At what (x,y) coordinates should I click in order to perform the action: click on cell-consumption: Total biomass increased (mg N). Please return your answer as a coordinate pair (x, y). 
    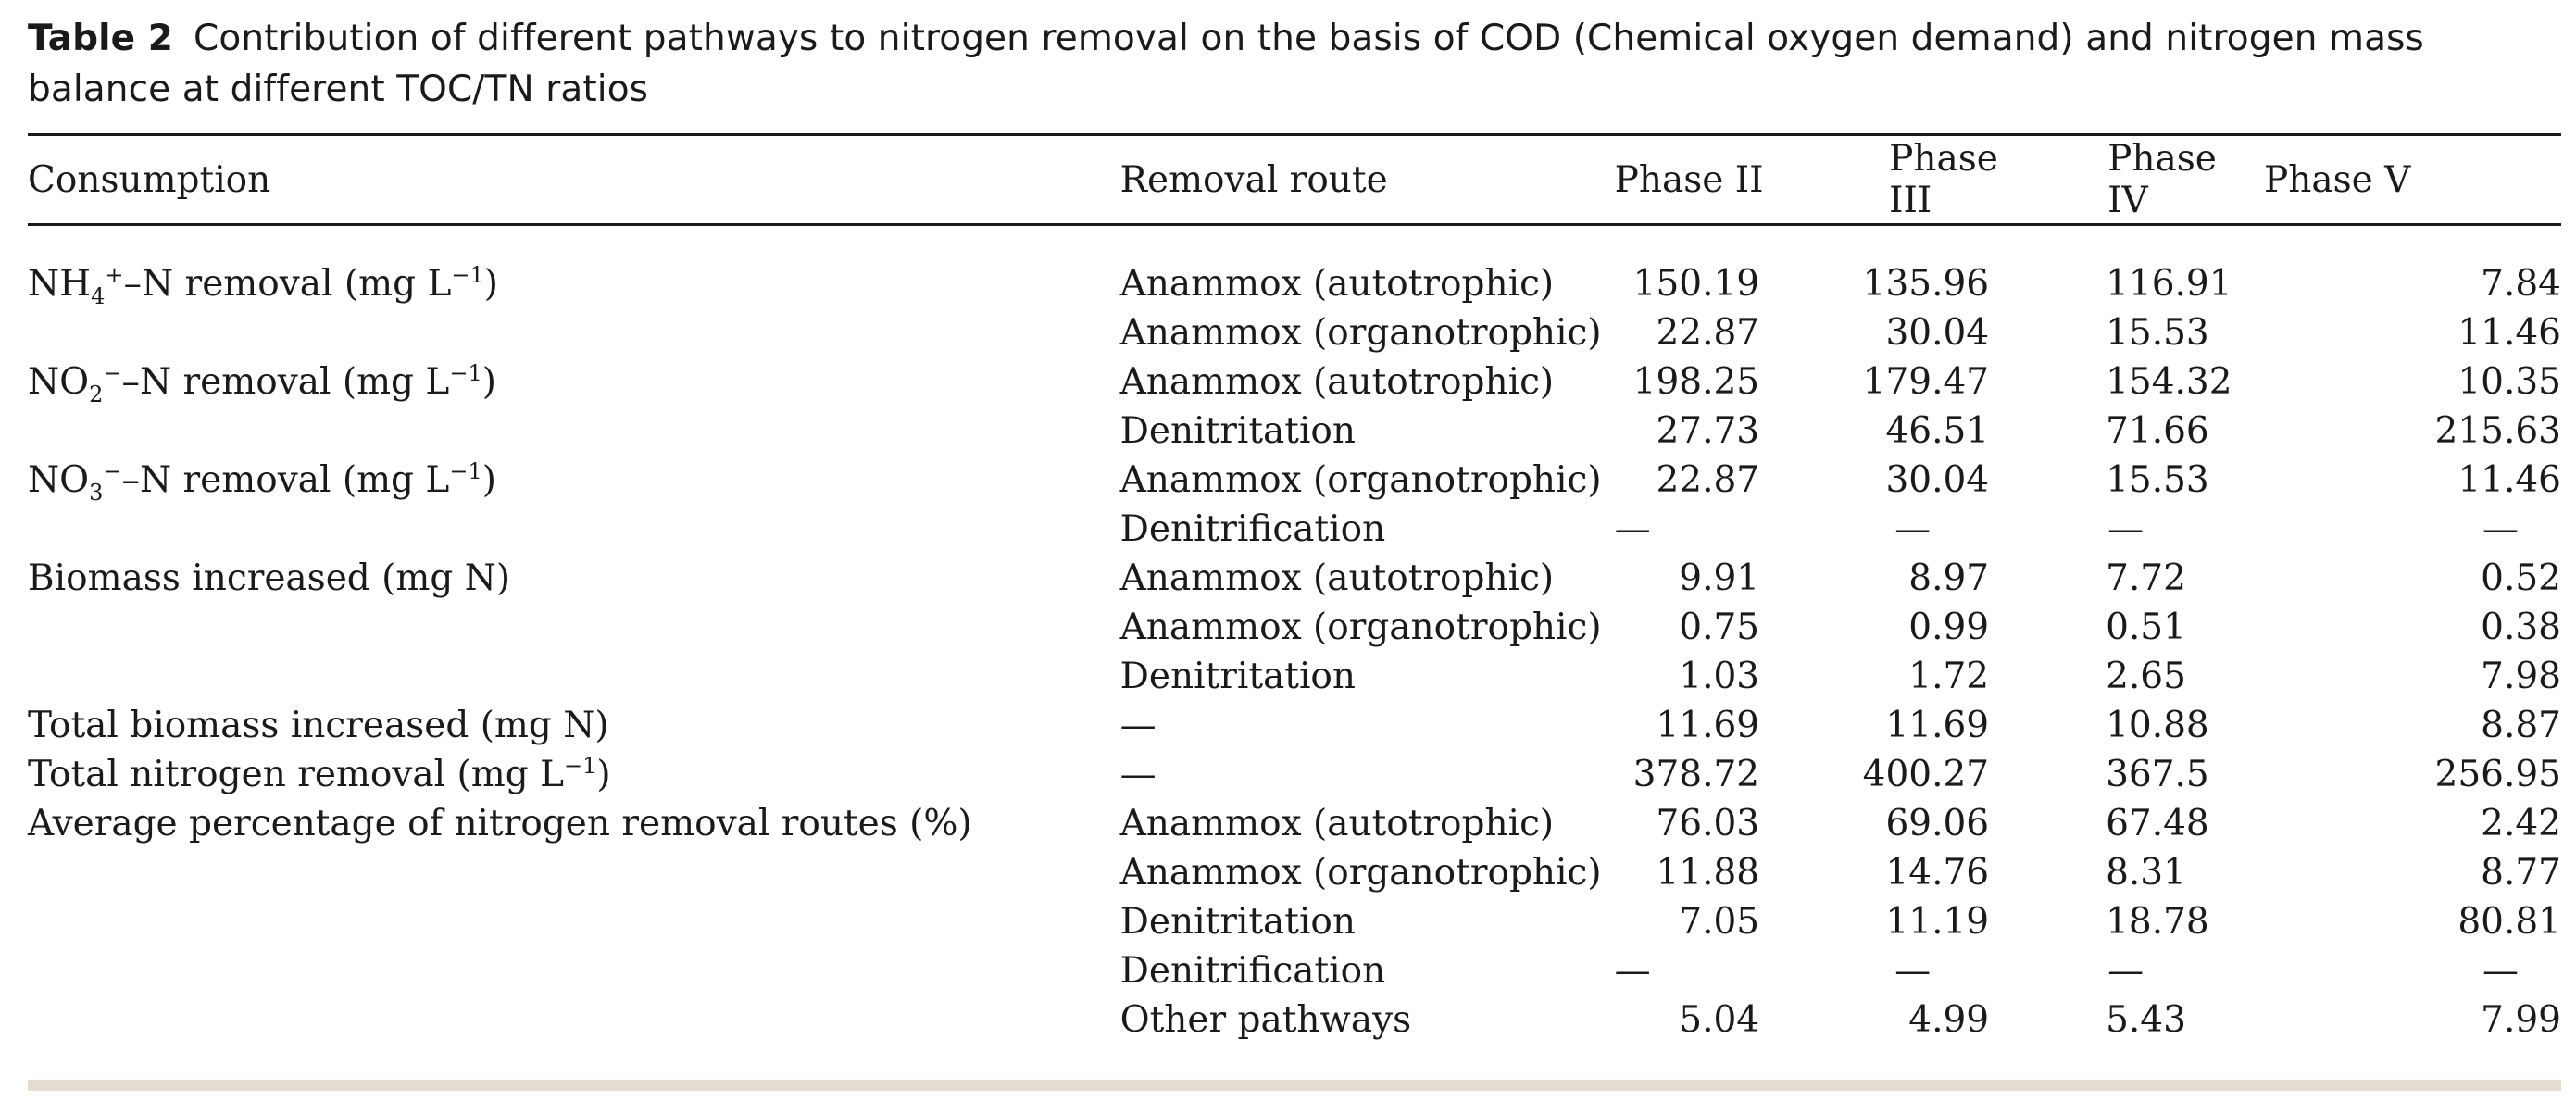
    Looking at the image, I should click on (318, 725).